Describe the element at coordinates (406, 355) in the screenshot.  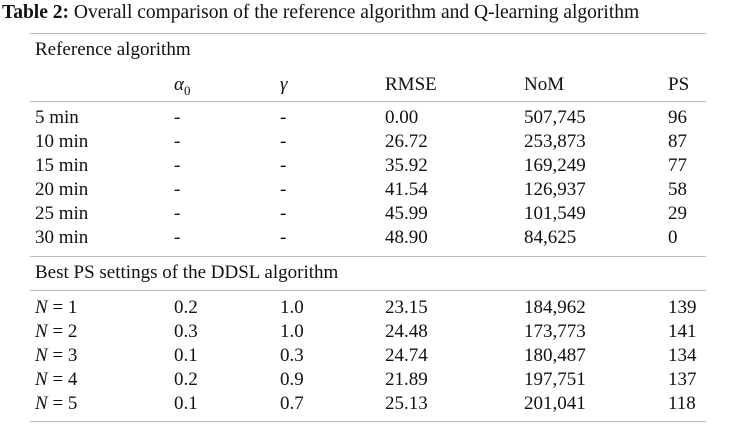
I see `row-rmse: 24.74` at that location.